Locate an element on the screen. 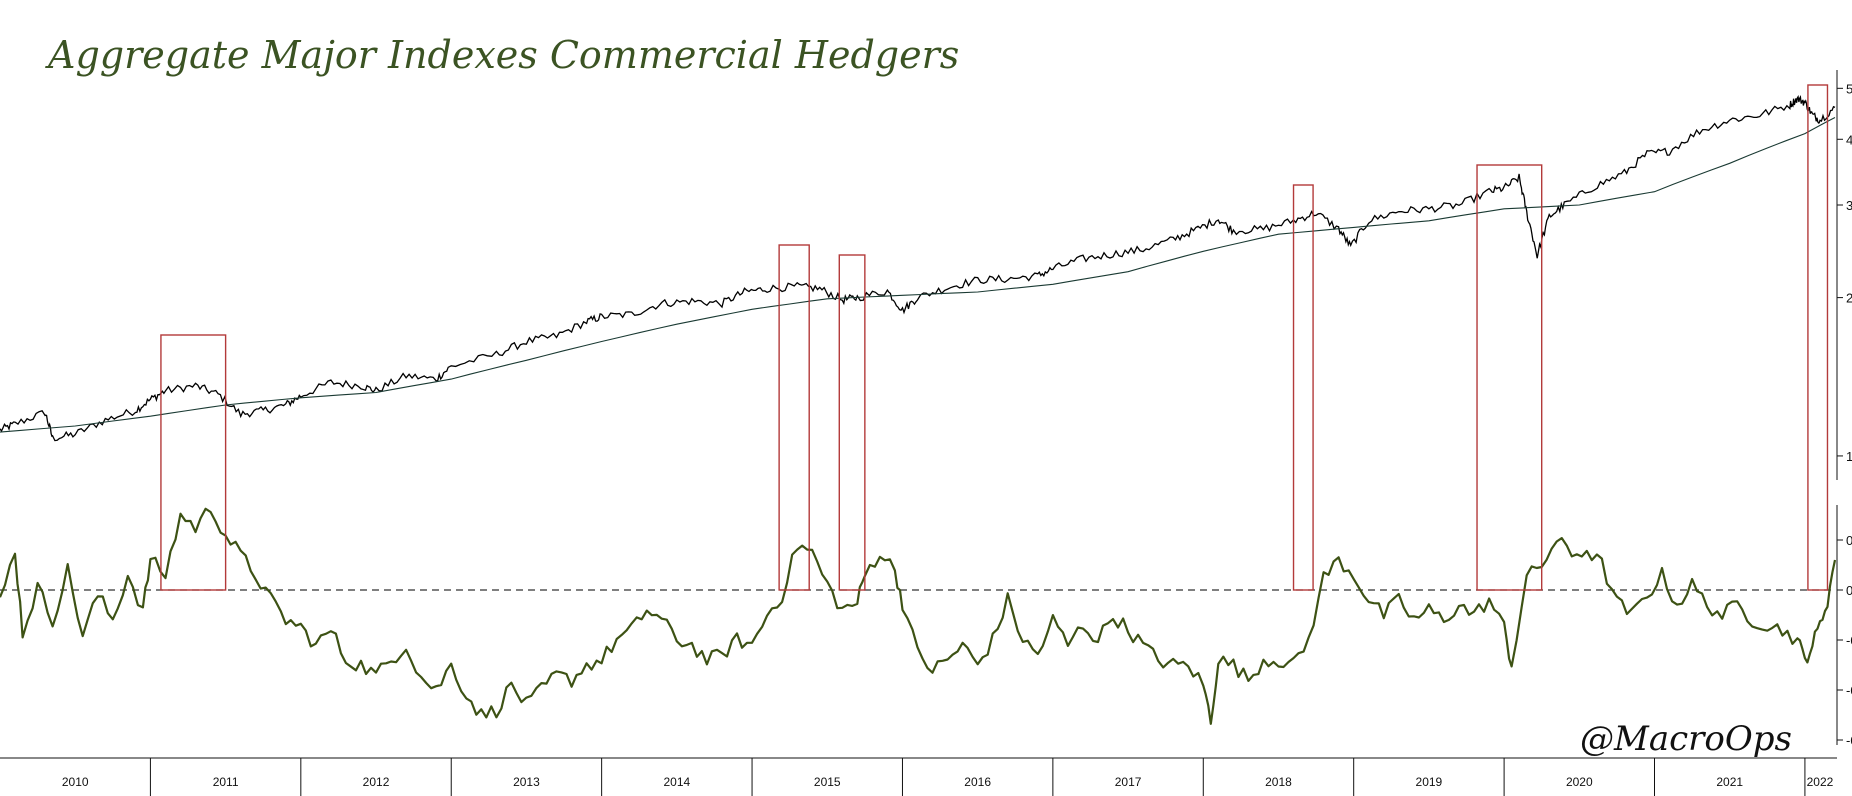  hedgers-tick-label: -0.4M is located at coordinates (1849, 690).